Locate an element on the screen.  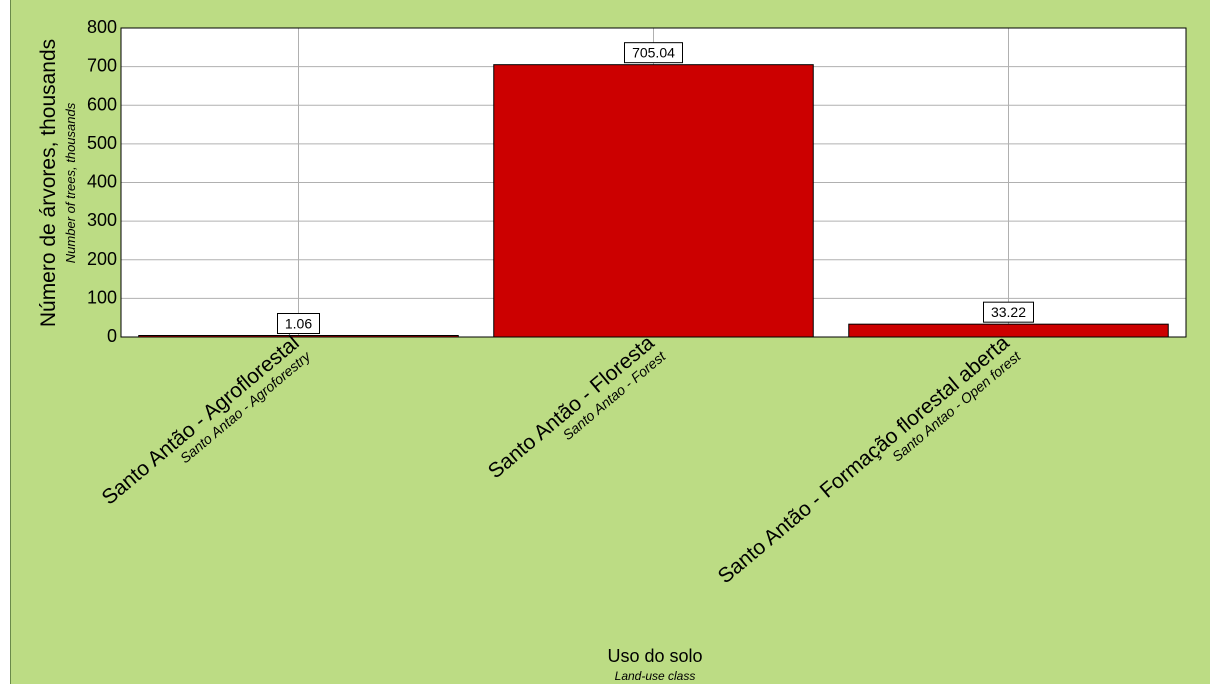
data-label: 1.06 is located at coordinates (298, 324).